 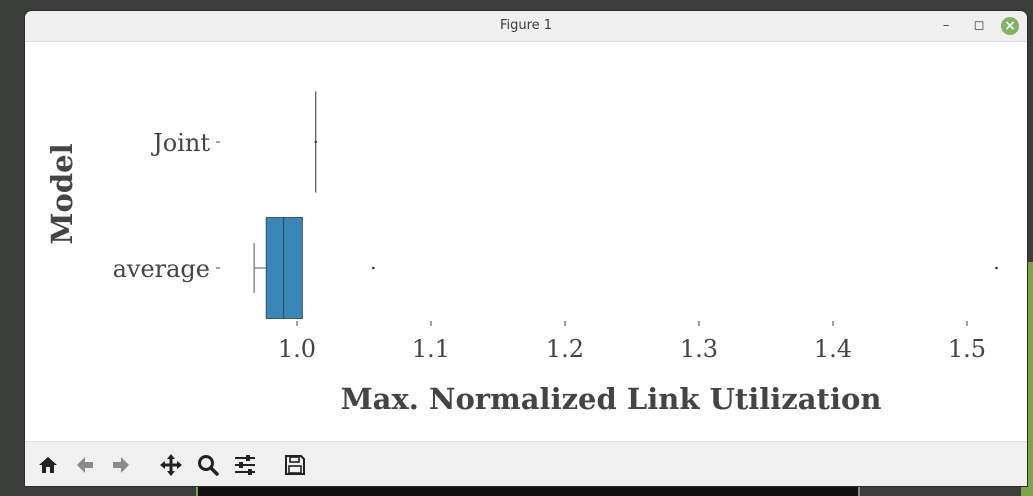 I want to click on y-axis-label: Model, so click(x=62, y=193).